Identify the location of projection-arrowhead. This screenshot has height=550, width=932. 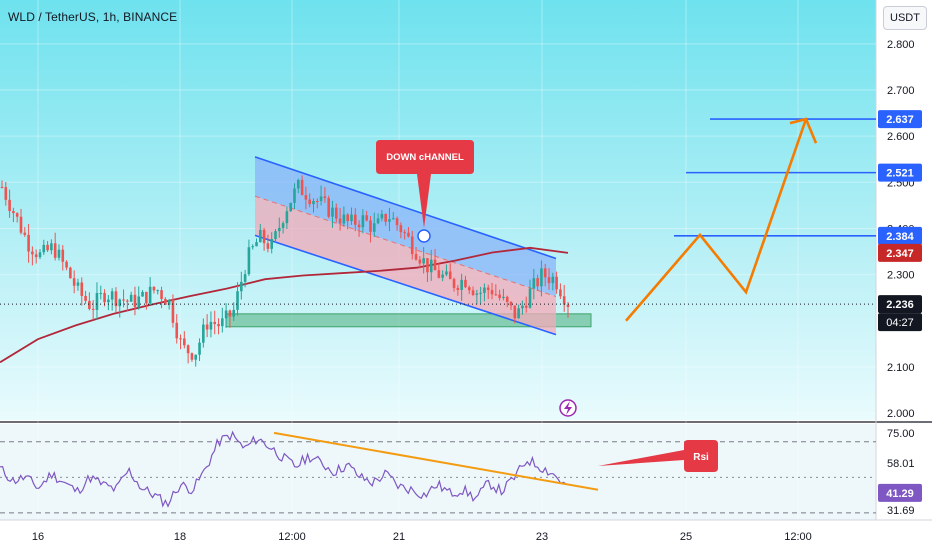
(803, 130).